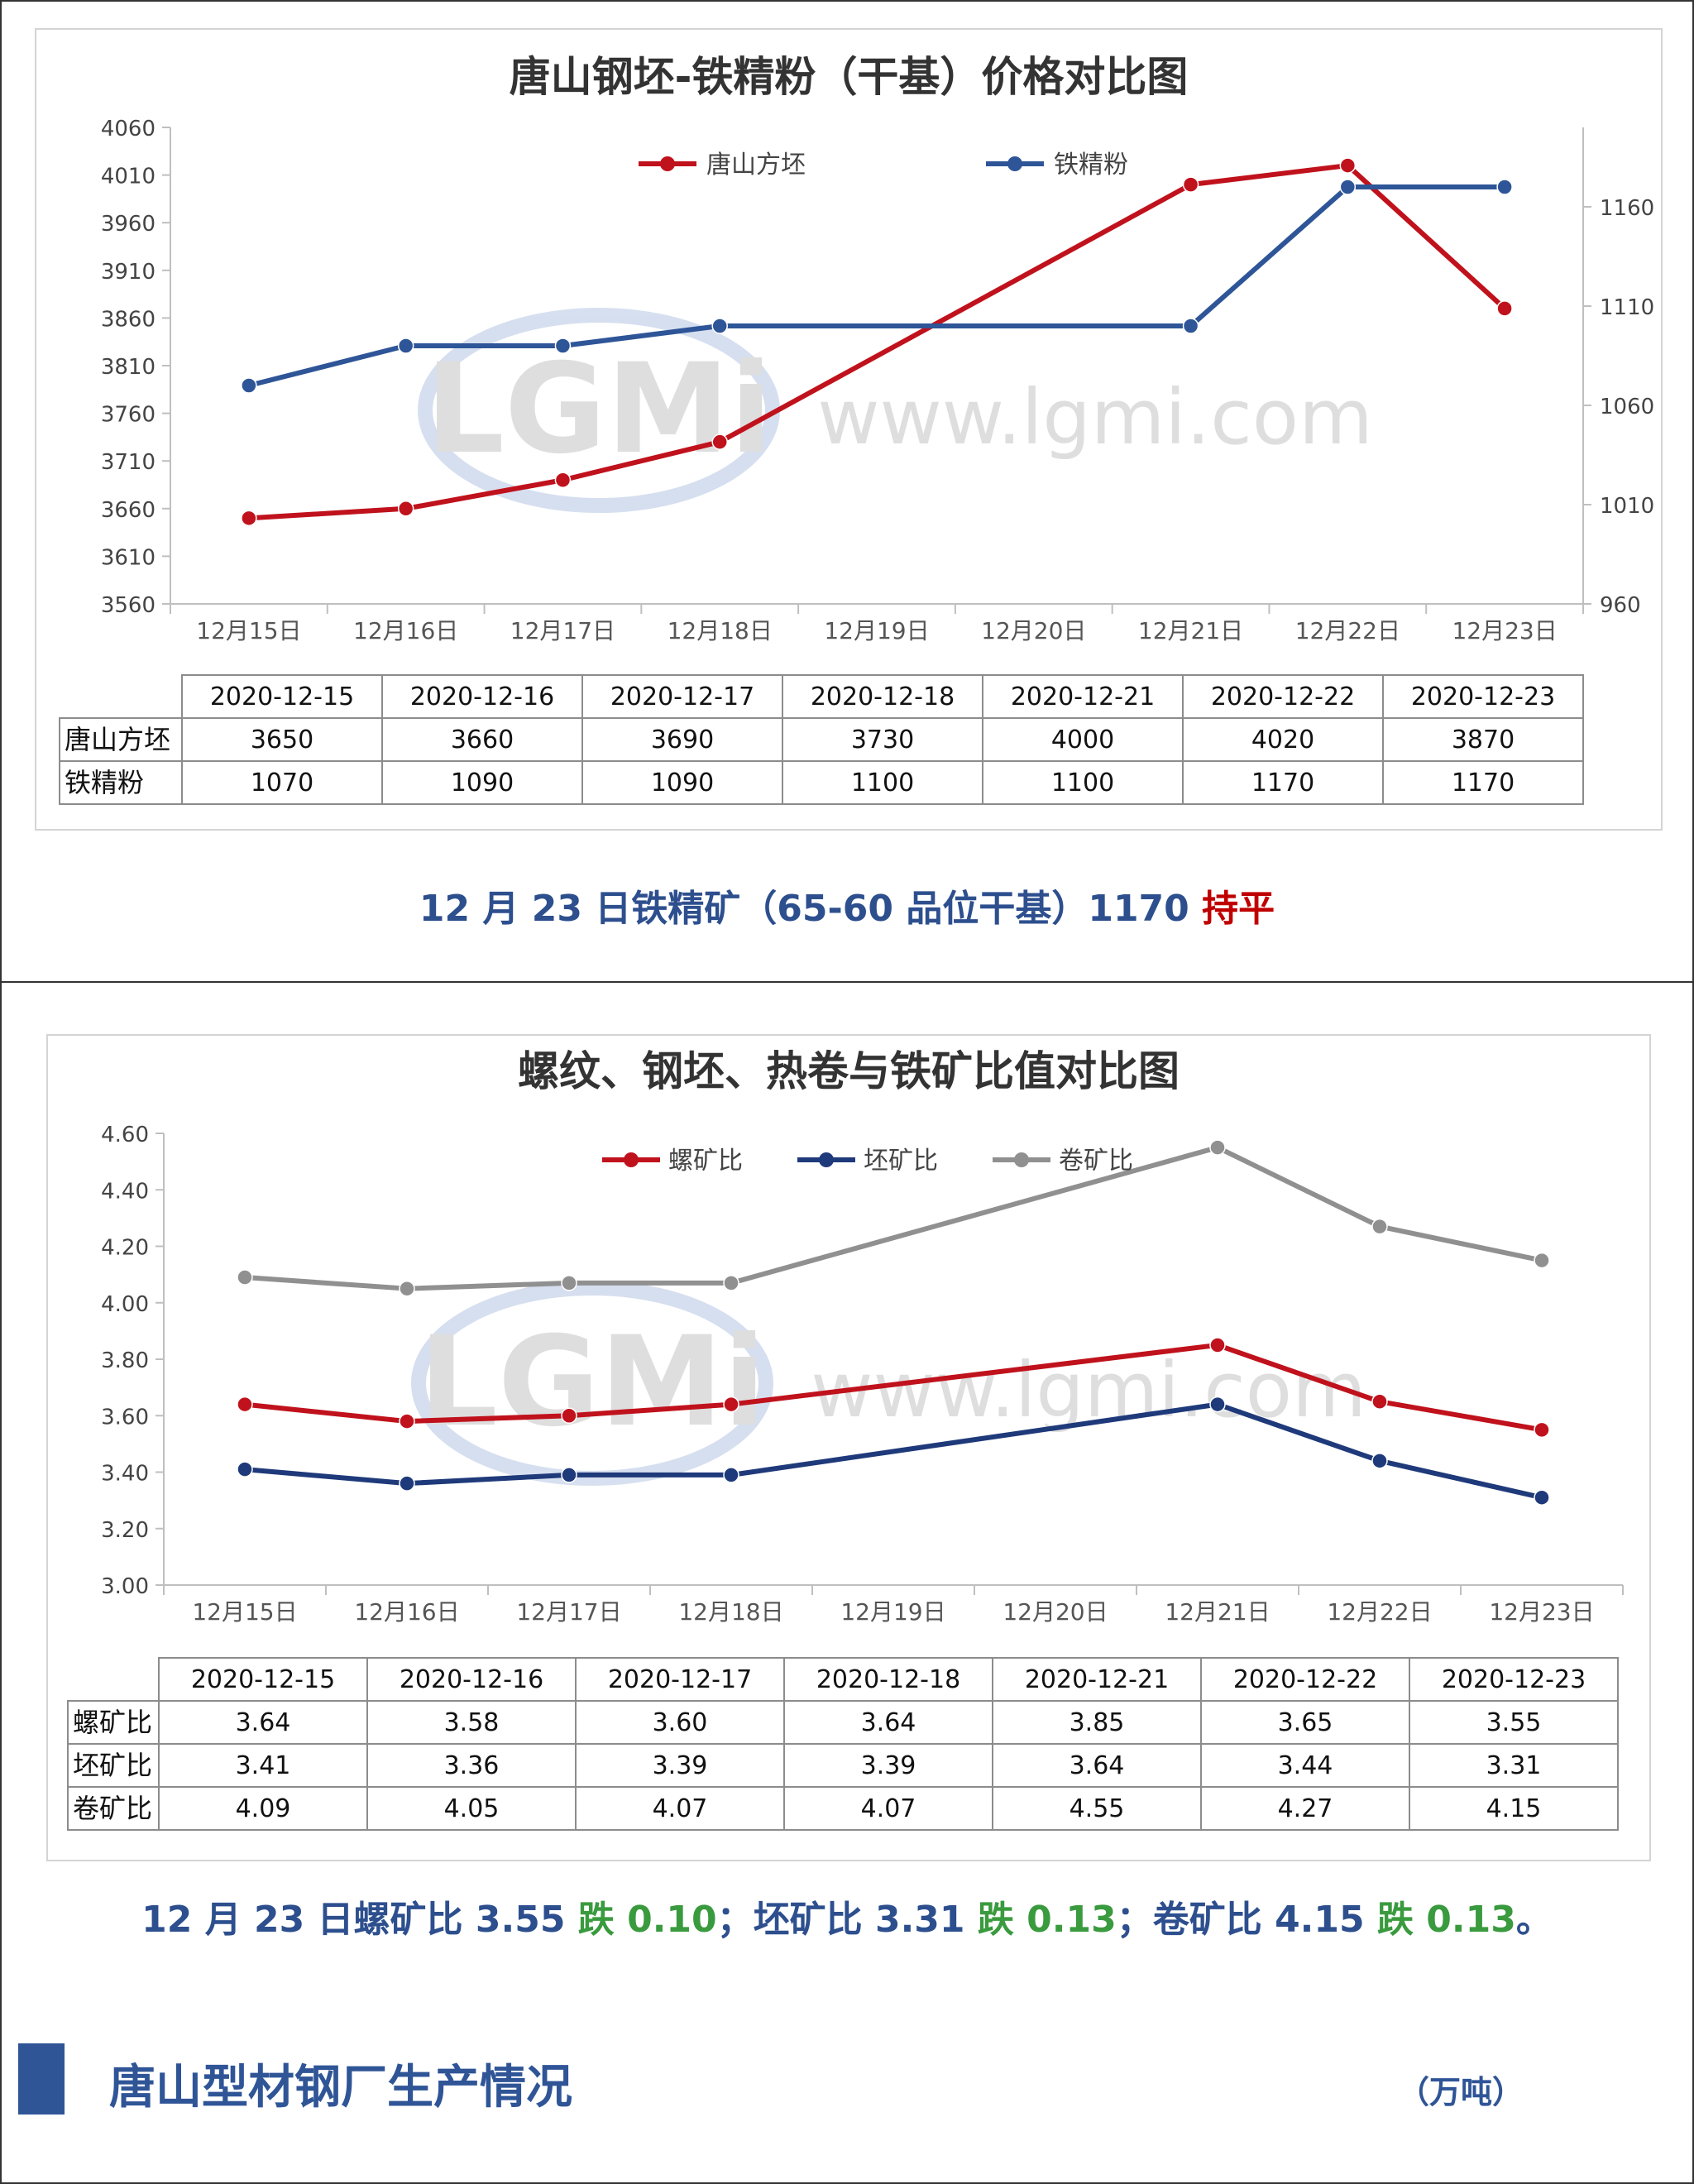  Describe the element at coordinates (482, 740) in the screenshot. I see `billet-cell: 3660` at that location.